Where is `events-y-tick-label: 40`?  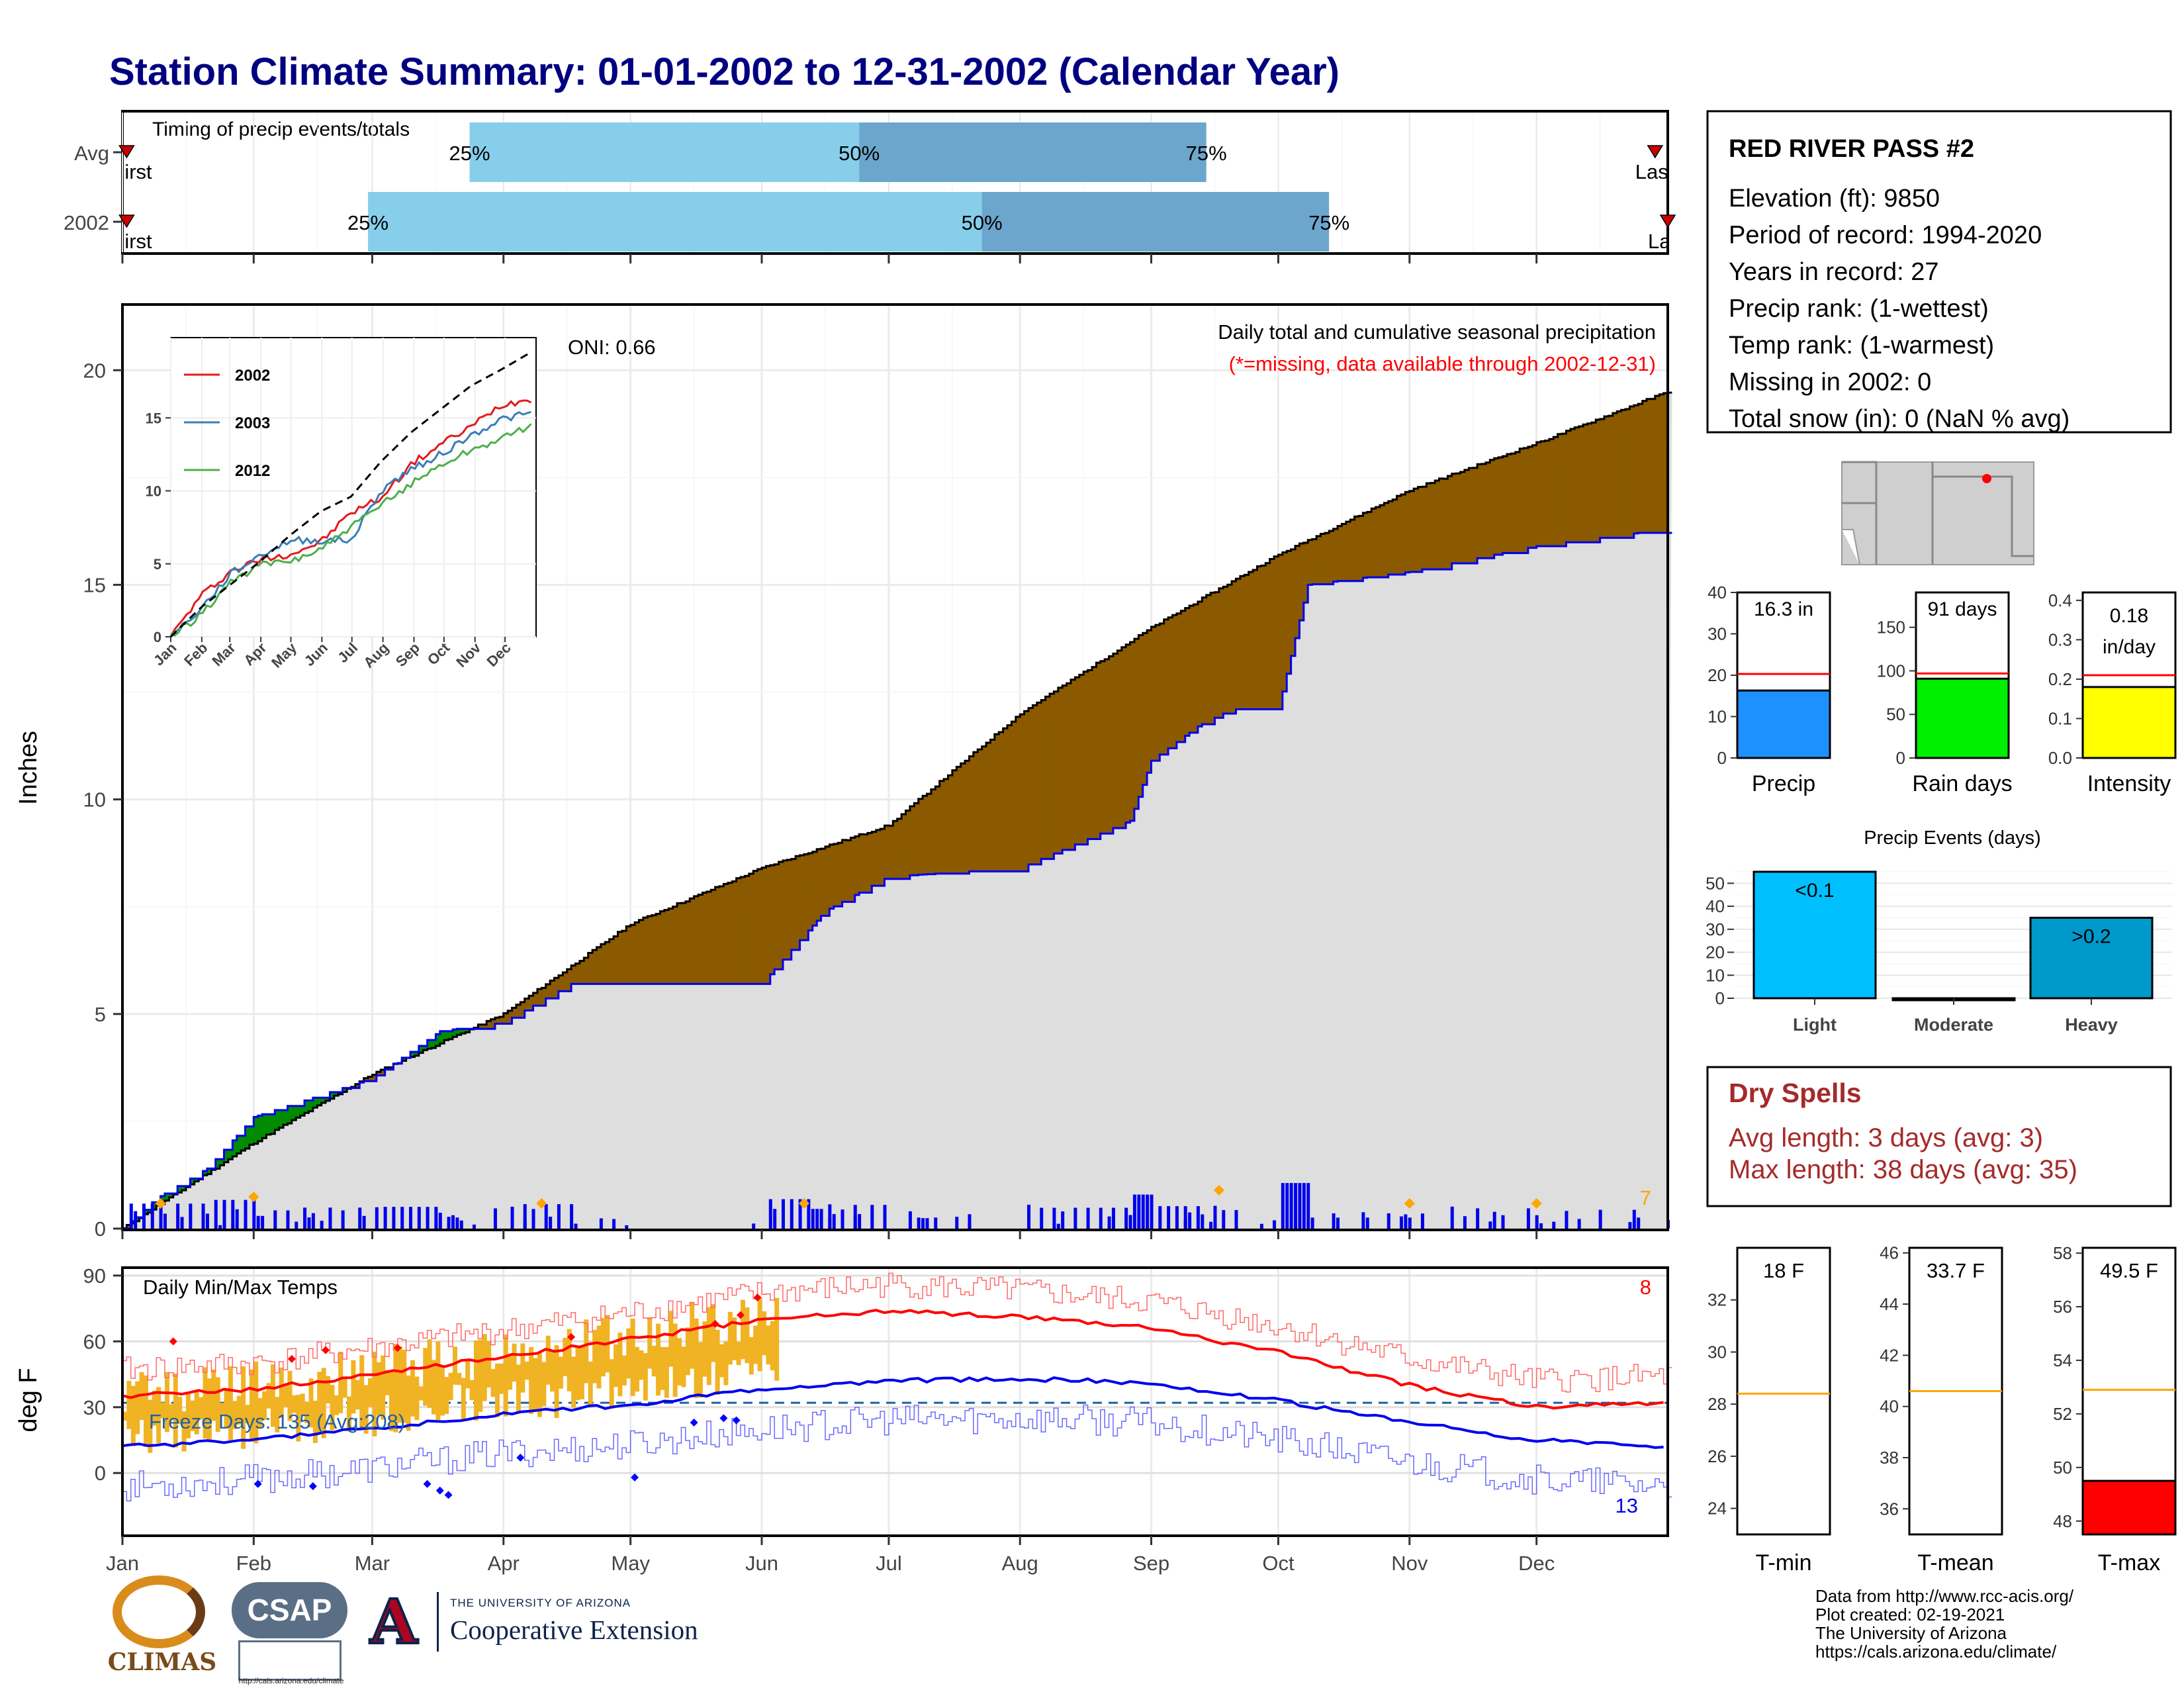 events-y-tick-label: 40 is located at coordinates (1715, 906).